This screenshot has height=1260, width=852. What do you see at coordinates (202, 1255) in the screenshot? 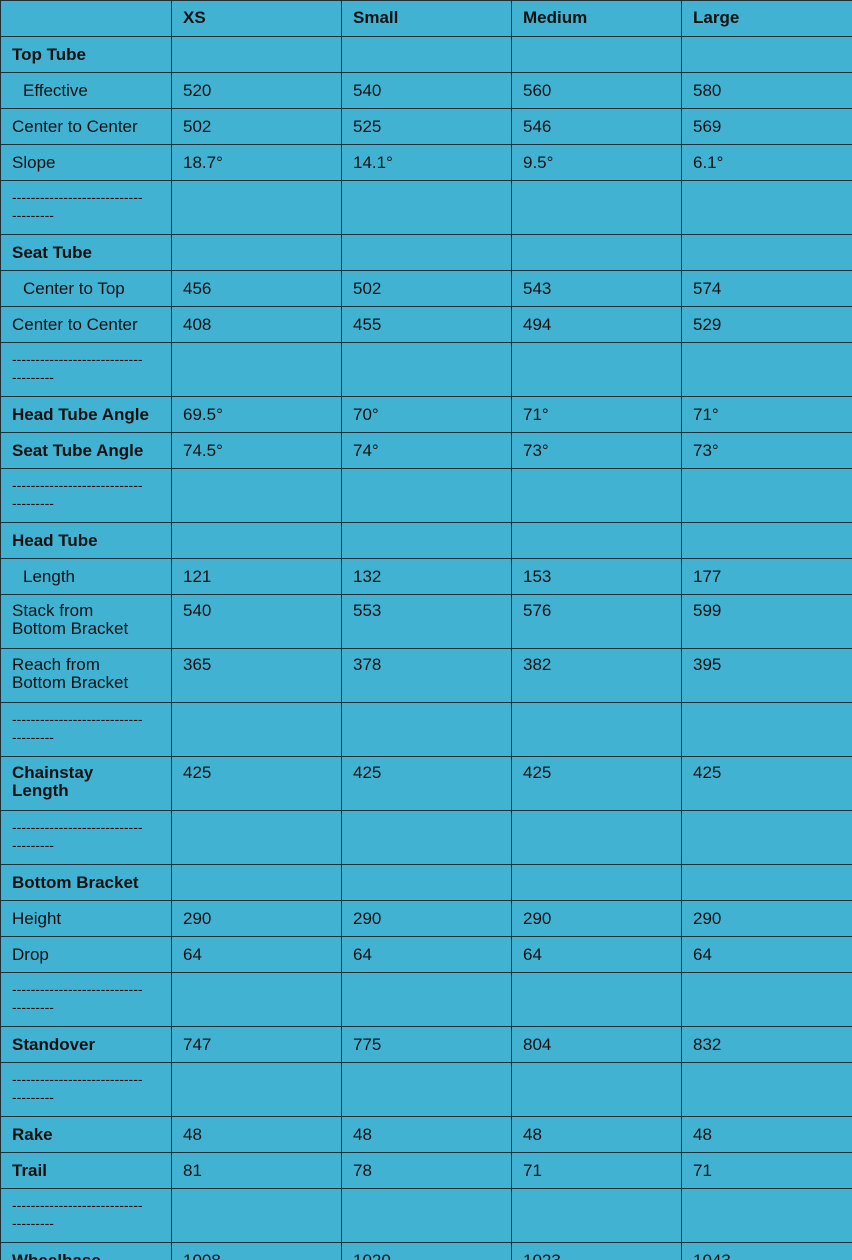
I see `cell-value: 1008` at bounding box center [202, 1255].